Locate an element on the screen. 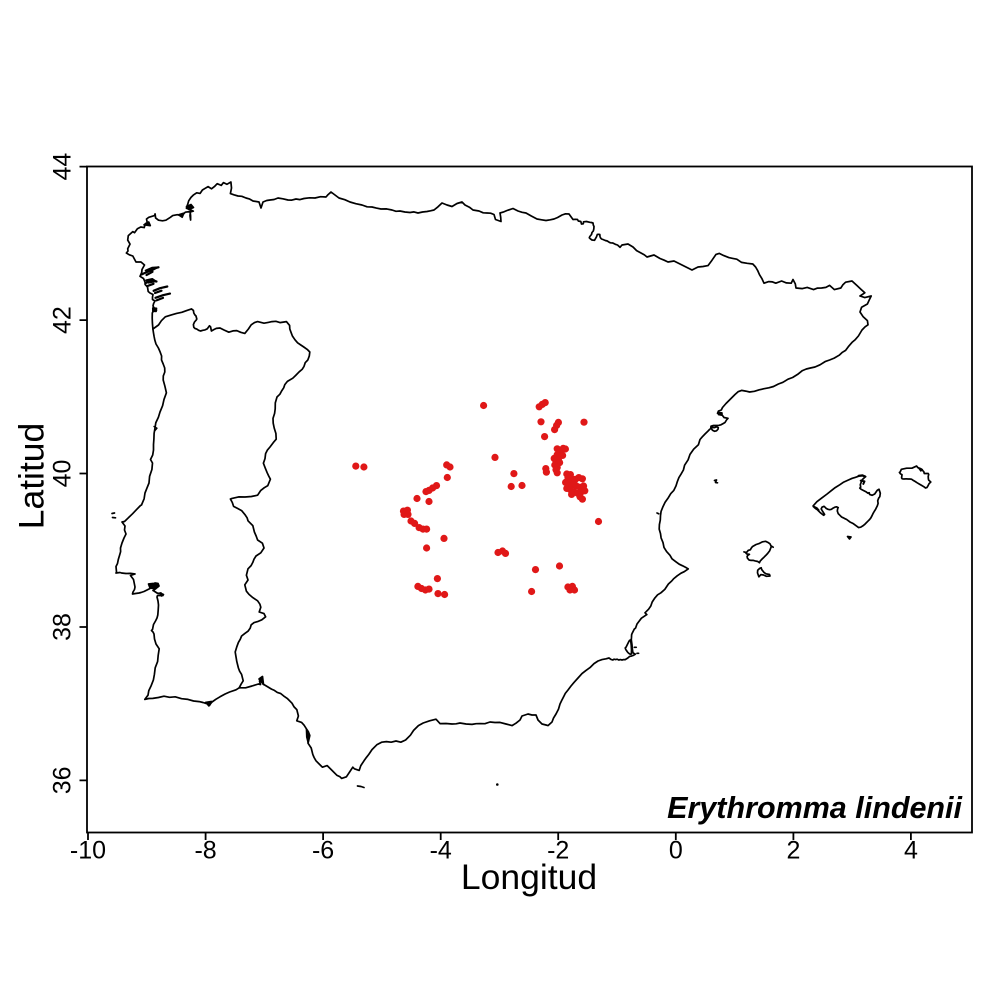 This screenshot has height=1005, width=1000. svg-text: 0 is located at coordinates (676, 851).